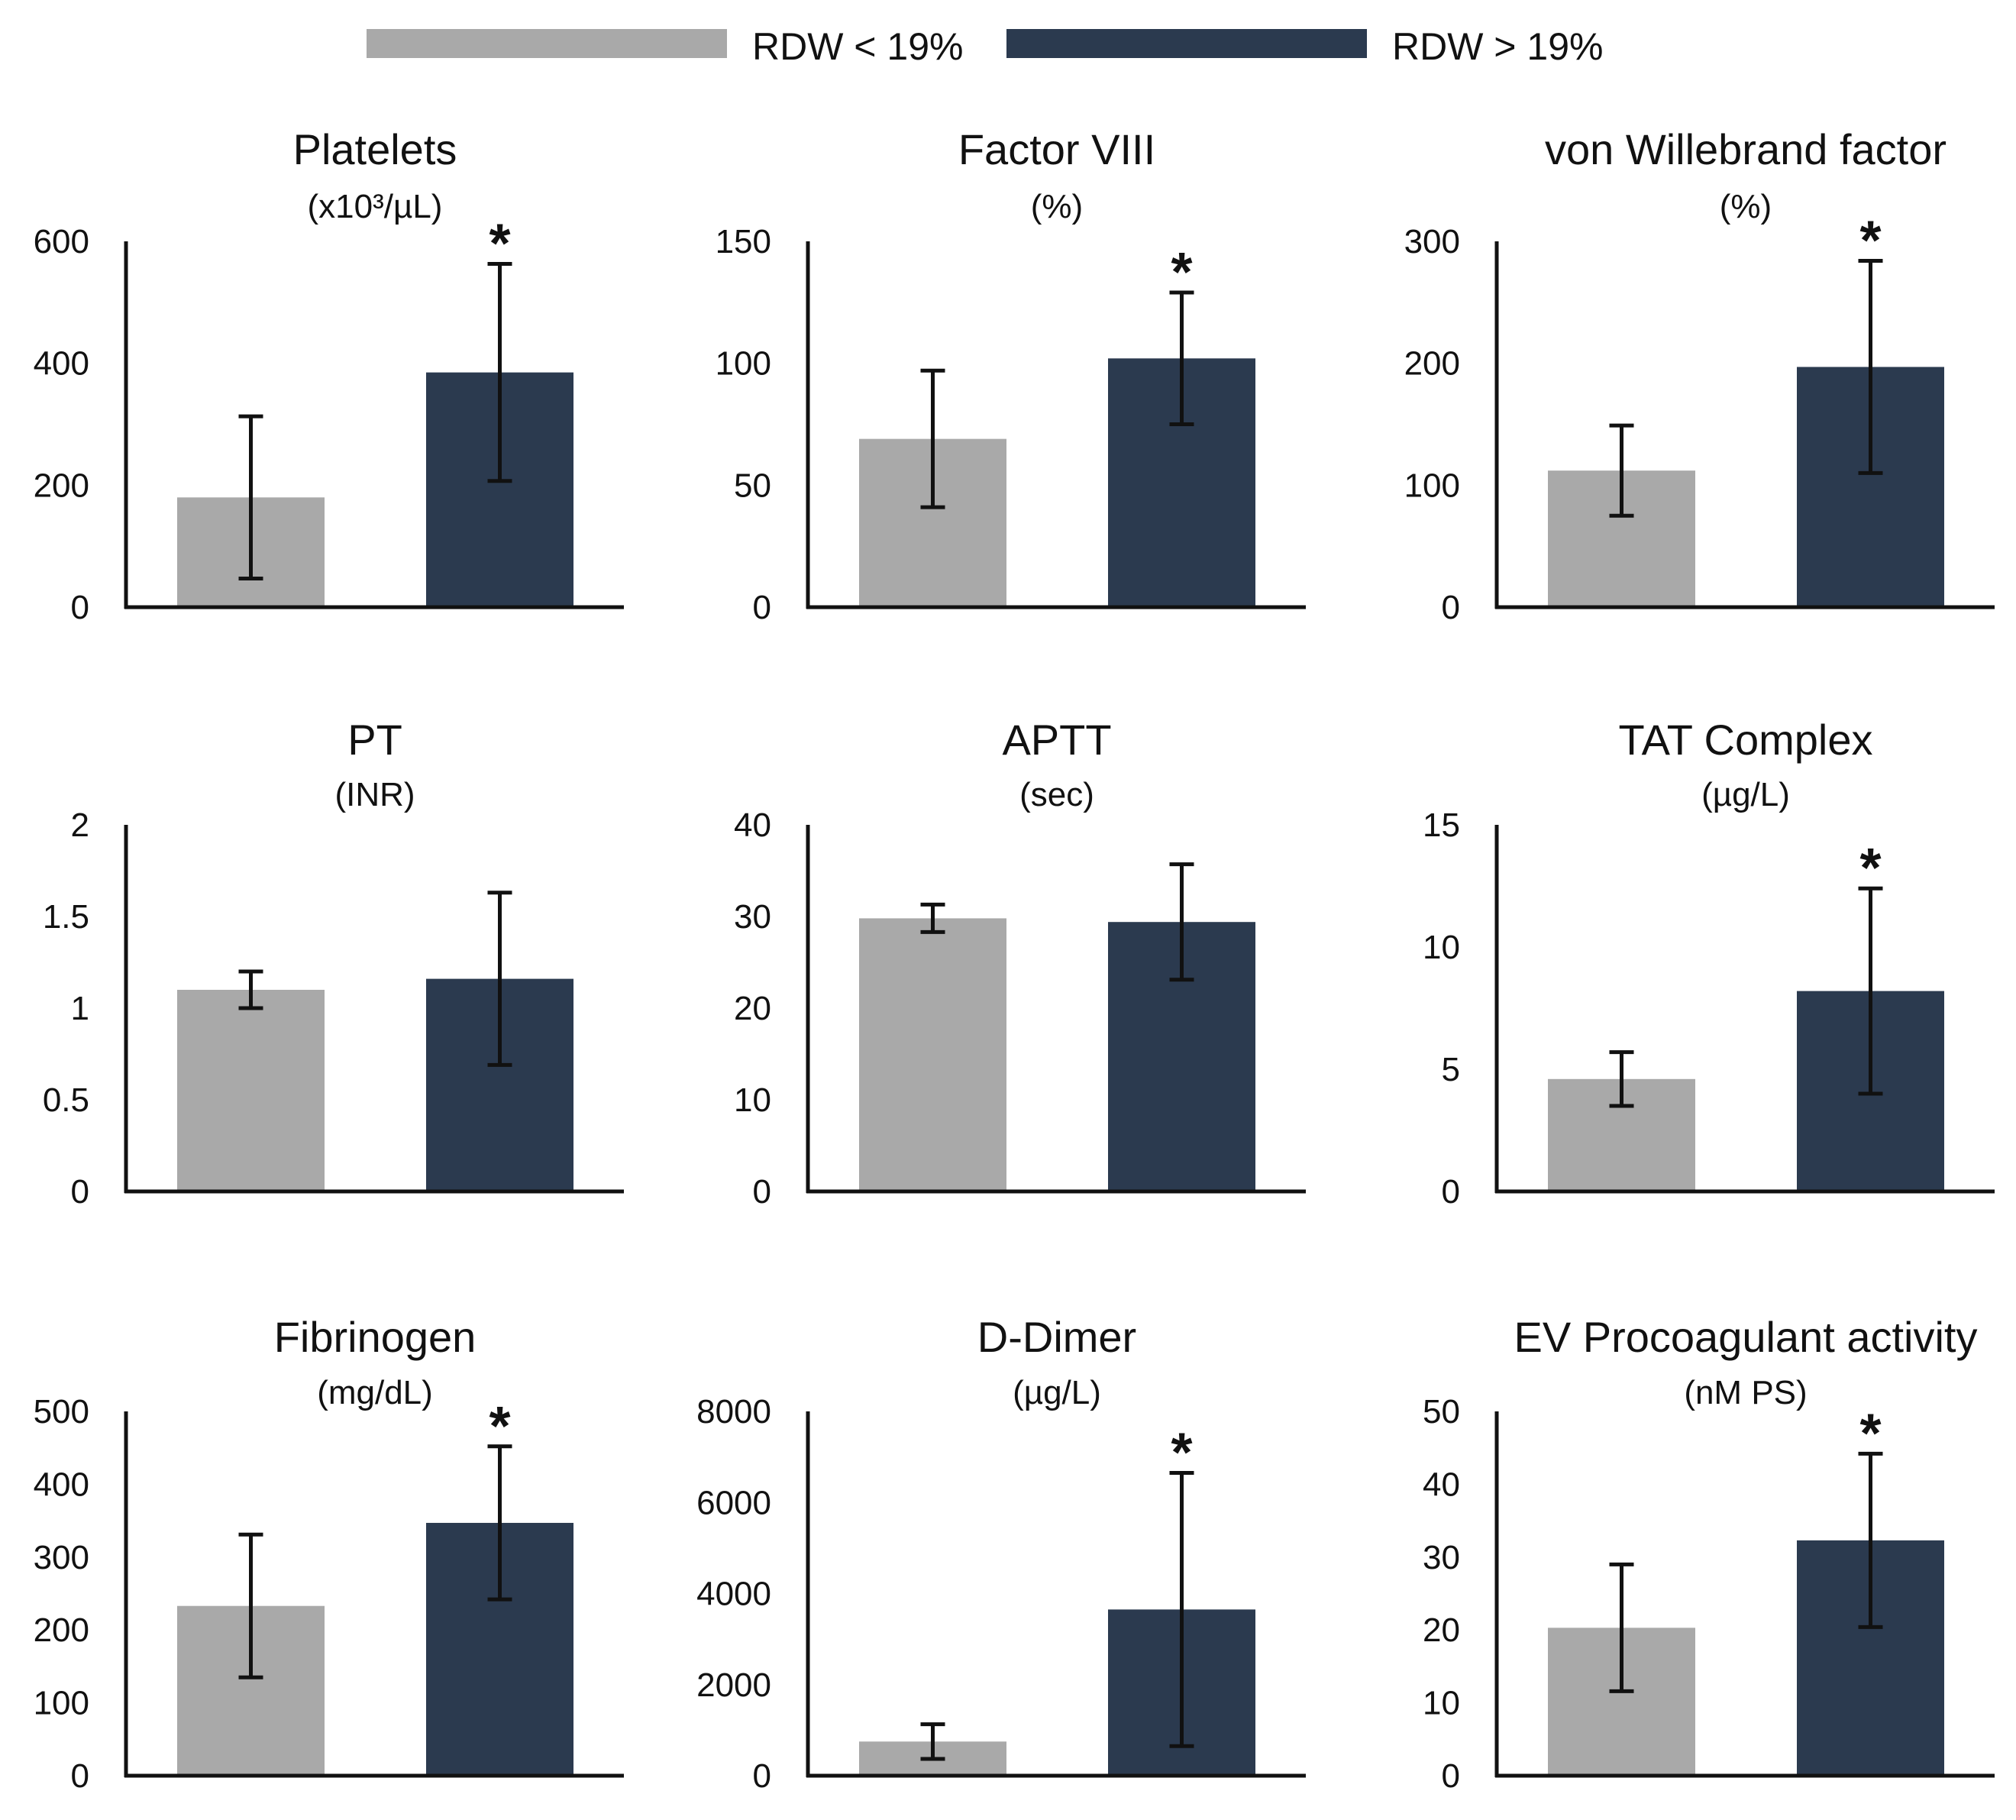 This screenshot has height=1820, width=2016. What do you see at coordinates (1011, 375) in the screenshot?
I see `chart-panel-2: Factor VIII (%) 0 50 100 150 *` at bounding box center [1011, 375].